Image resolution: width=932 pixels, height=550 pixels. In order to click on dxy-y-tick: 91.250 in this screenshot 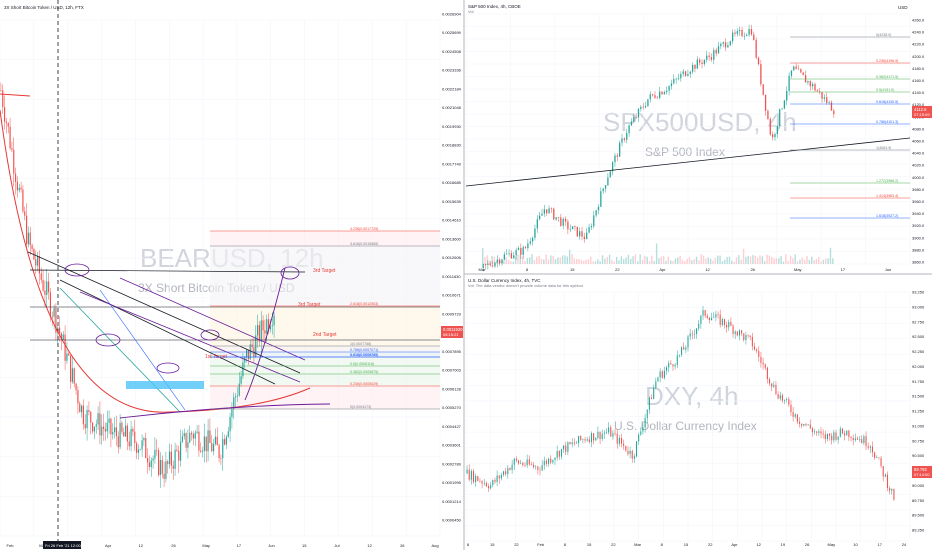, I will do `click(918, 411)`.